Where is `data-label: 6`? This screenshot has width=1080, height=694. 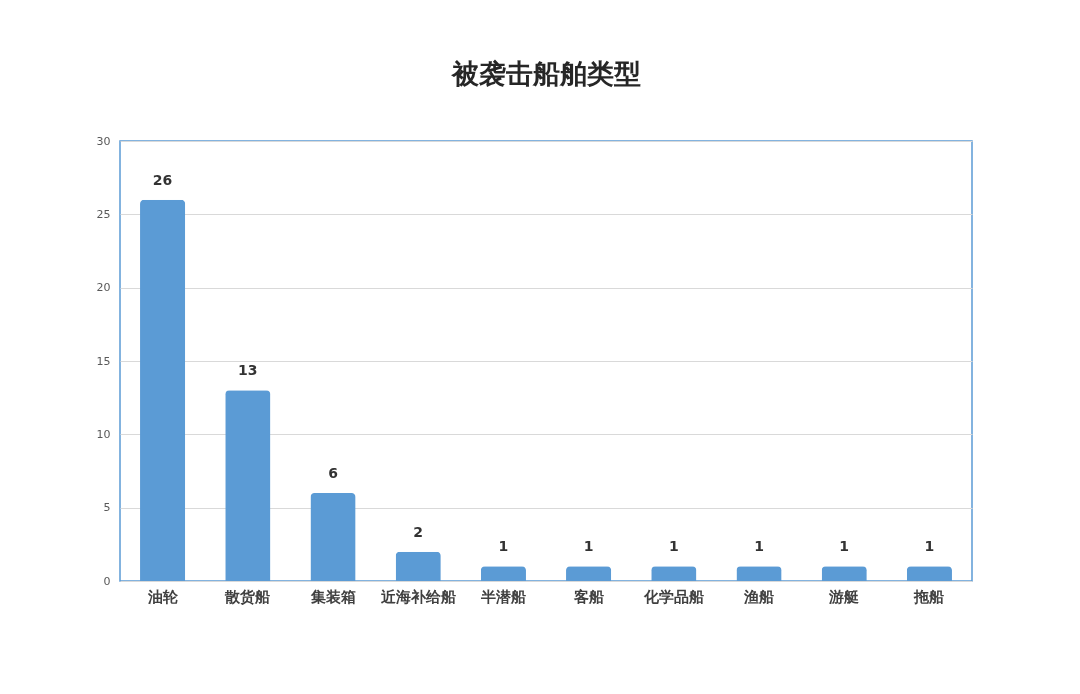
data-label: 6 is located at coordinates (333, 473).